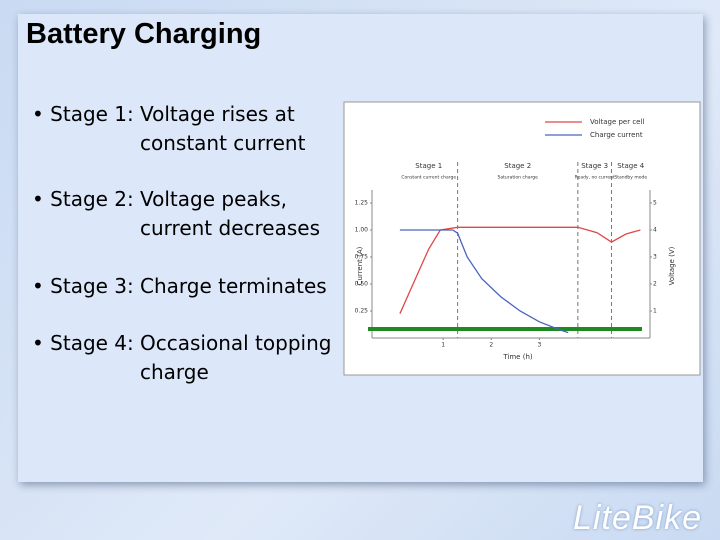 The image size is (720, 540). What do you see at coordinates (655, 202) in the screenshot?
I see `y2-tick-label: 5` at bounding box center [655, 202].